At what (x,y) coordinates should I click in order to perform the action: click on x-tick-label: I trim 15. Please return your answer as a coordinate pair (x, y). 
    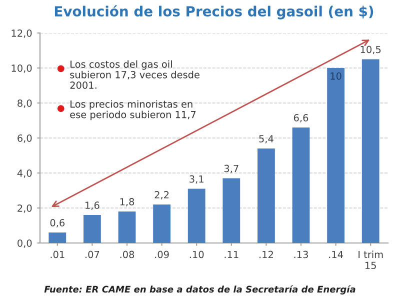
    Looking at the image, I should click on (370, 260).